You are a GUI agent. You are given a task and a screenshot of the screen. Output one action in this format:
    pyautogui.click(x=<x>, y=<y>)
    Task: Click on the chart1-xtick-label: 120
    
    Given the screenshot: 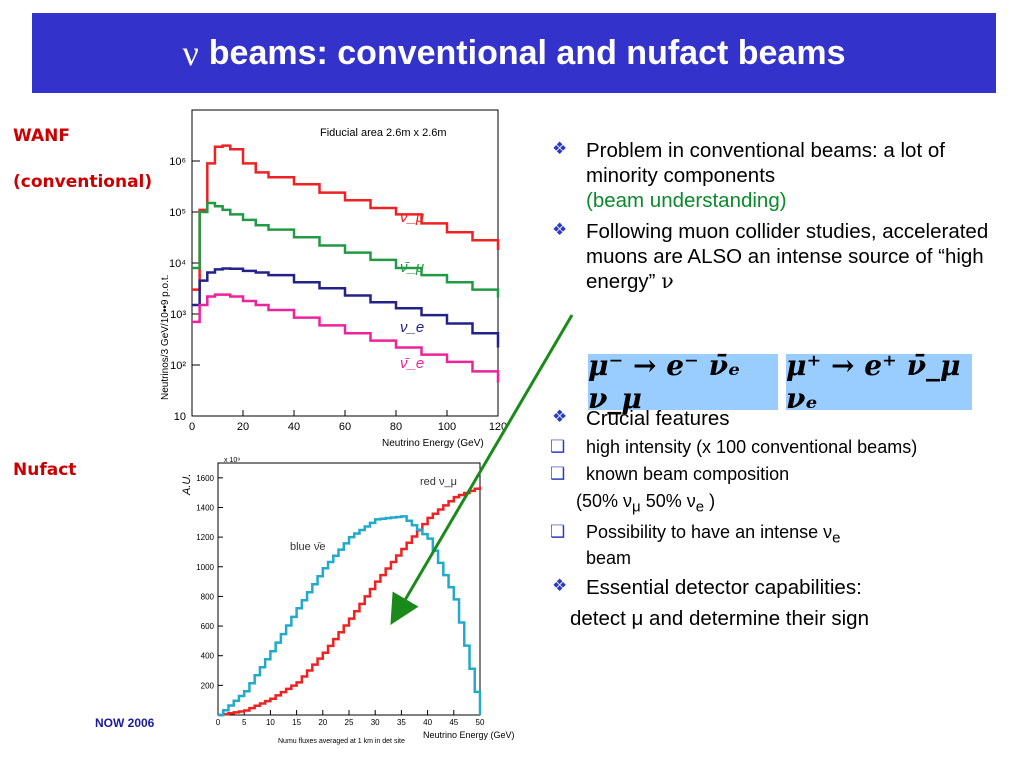 What is the action you would take?
    pyautogui.click(x=498, y=427)
    